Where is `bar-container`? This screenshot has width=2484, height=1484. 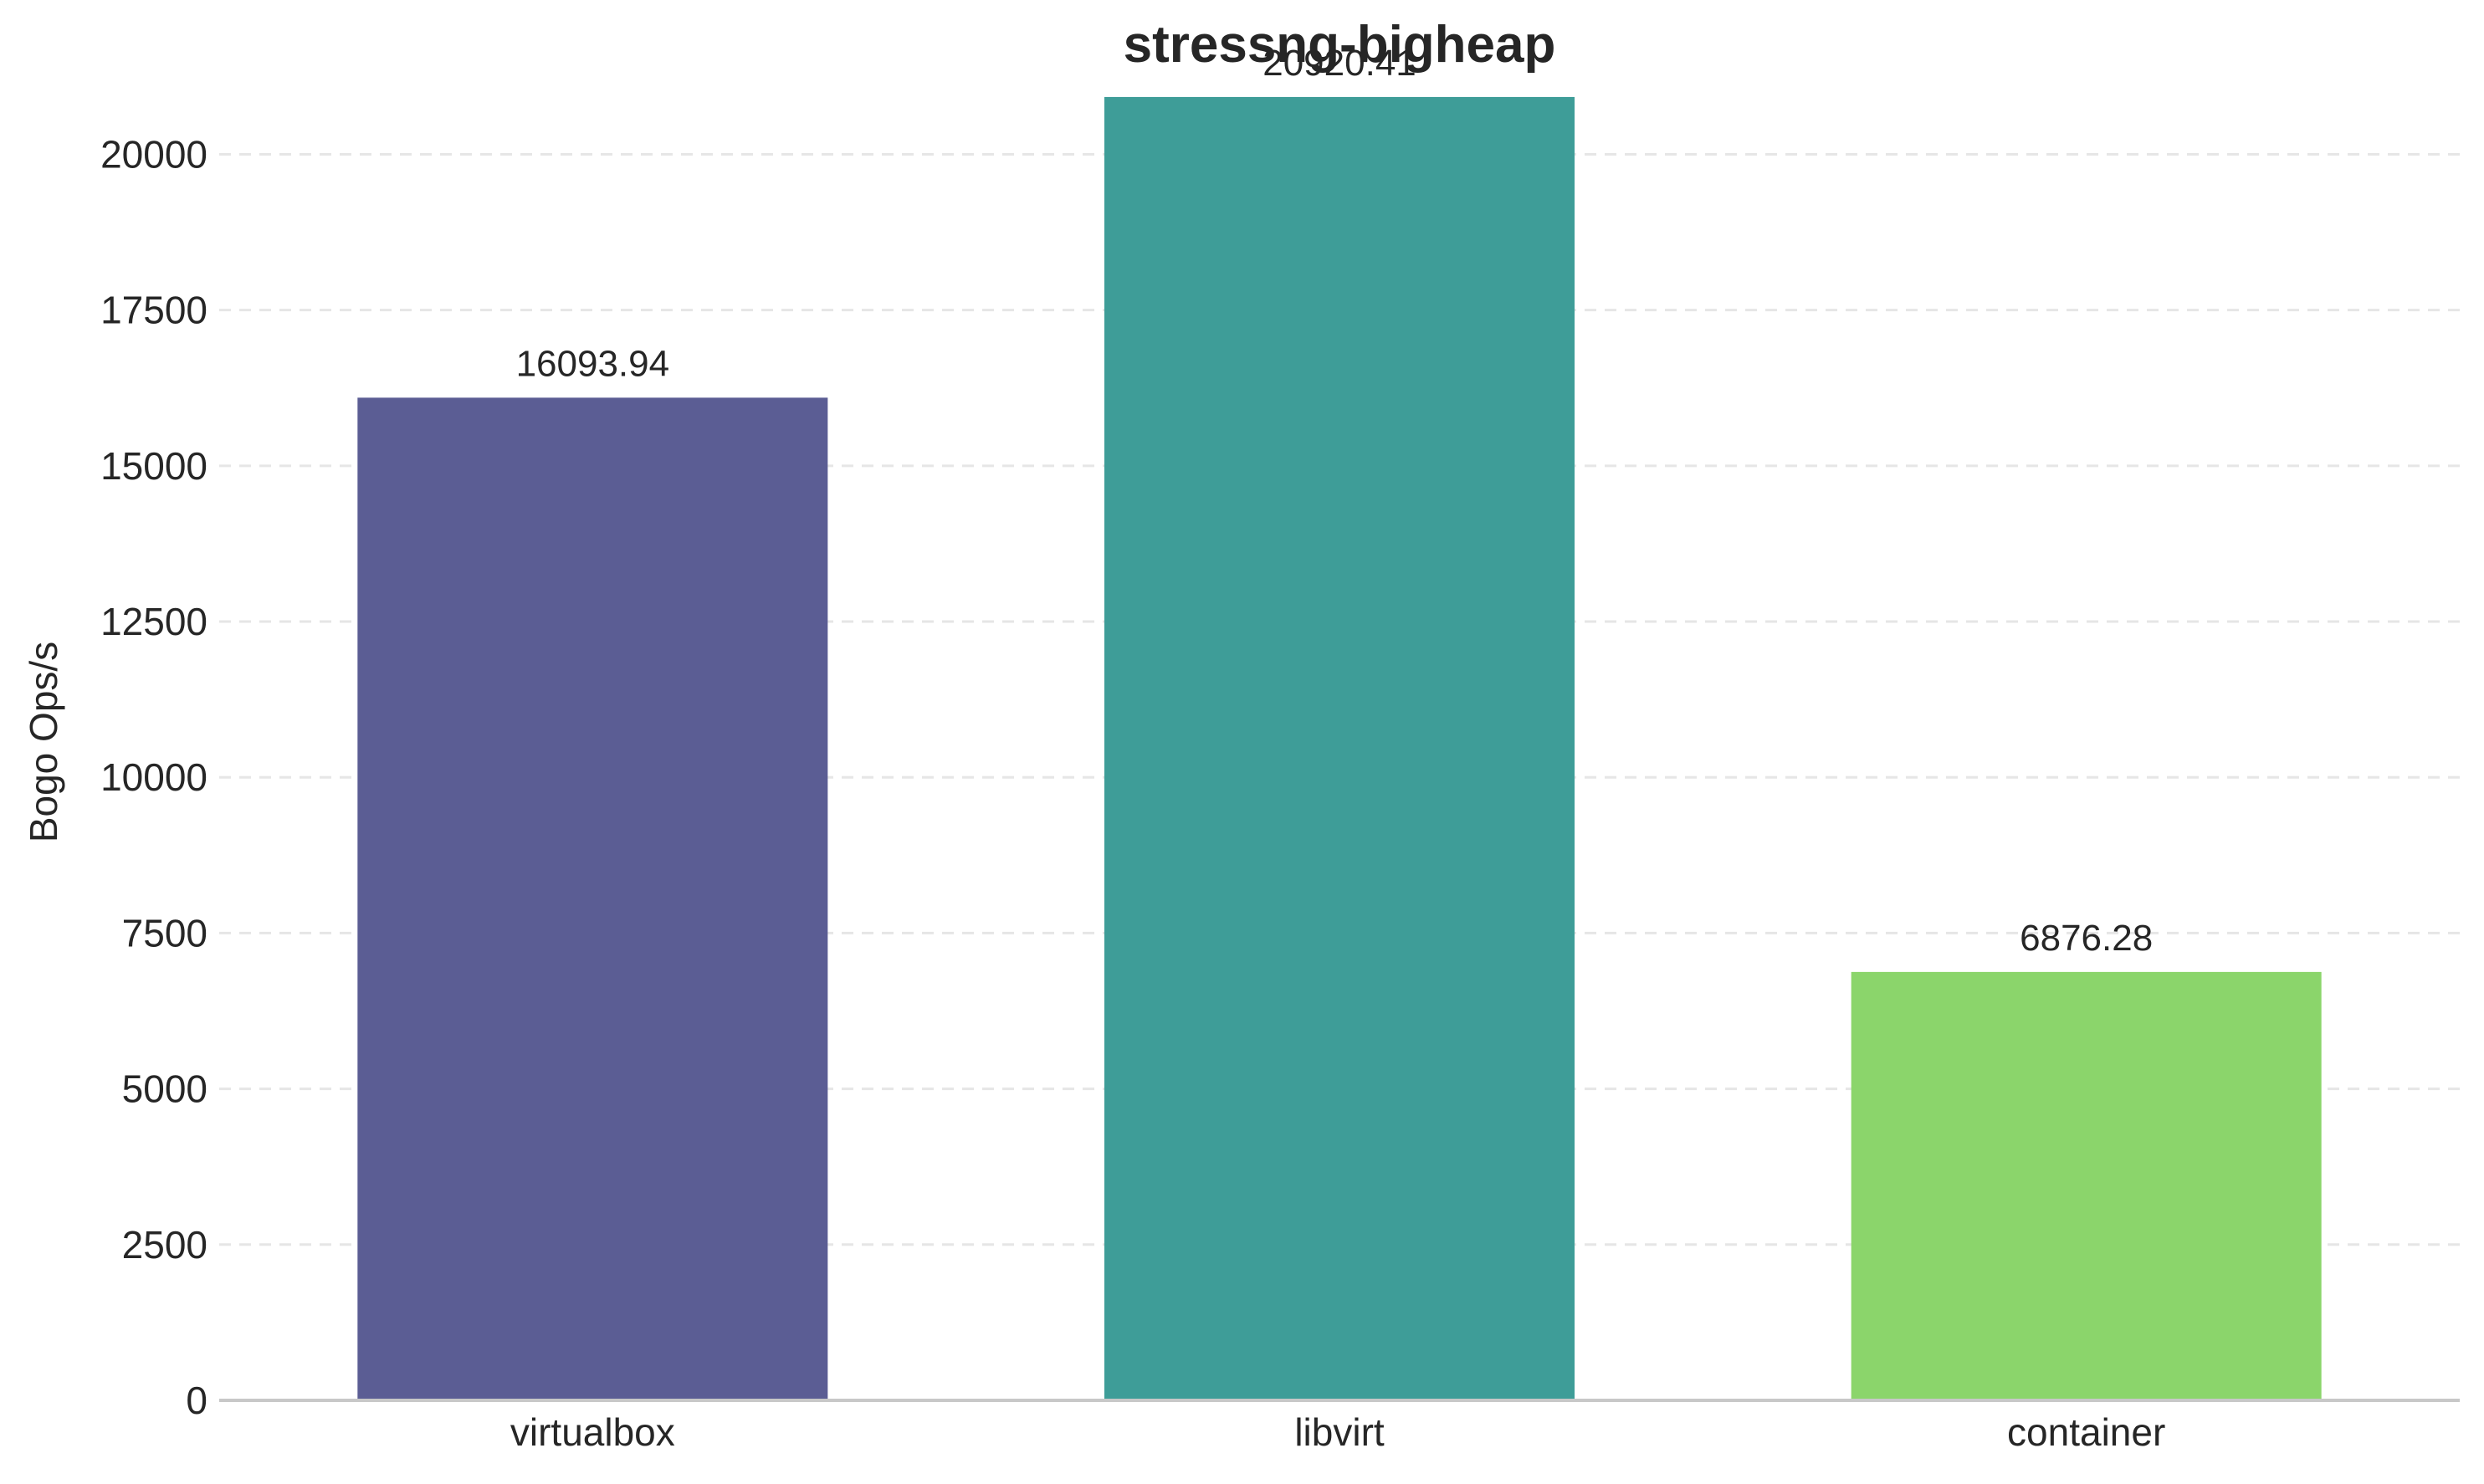 bar-container is located at coordinates (2086, 1185).